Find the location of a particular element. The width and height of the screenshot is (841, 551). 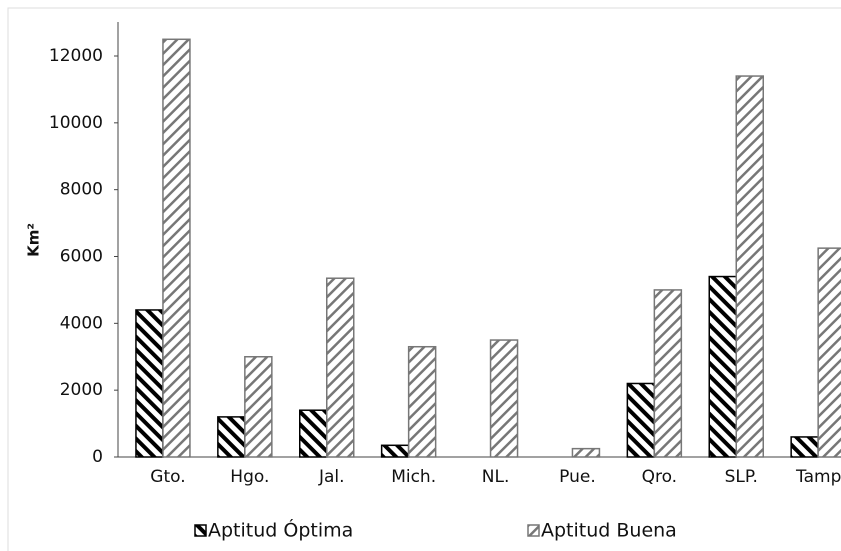

legend-label: Aptitud Óptima is located at coordinates (280, 530).